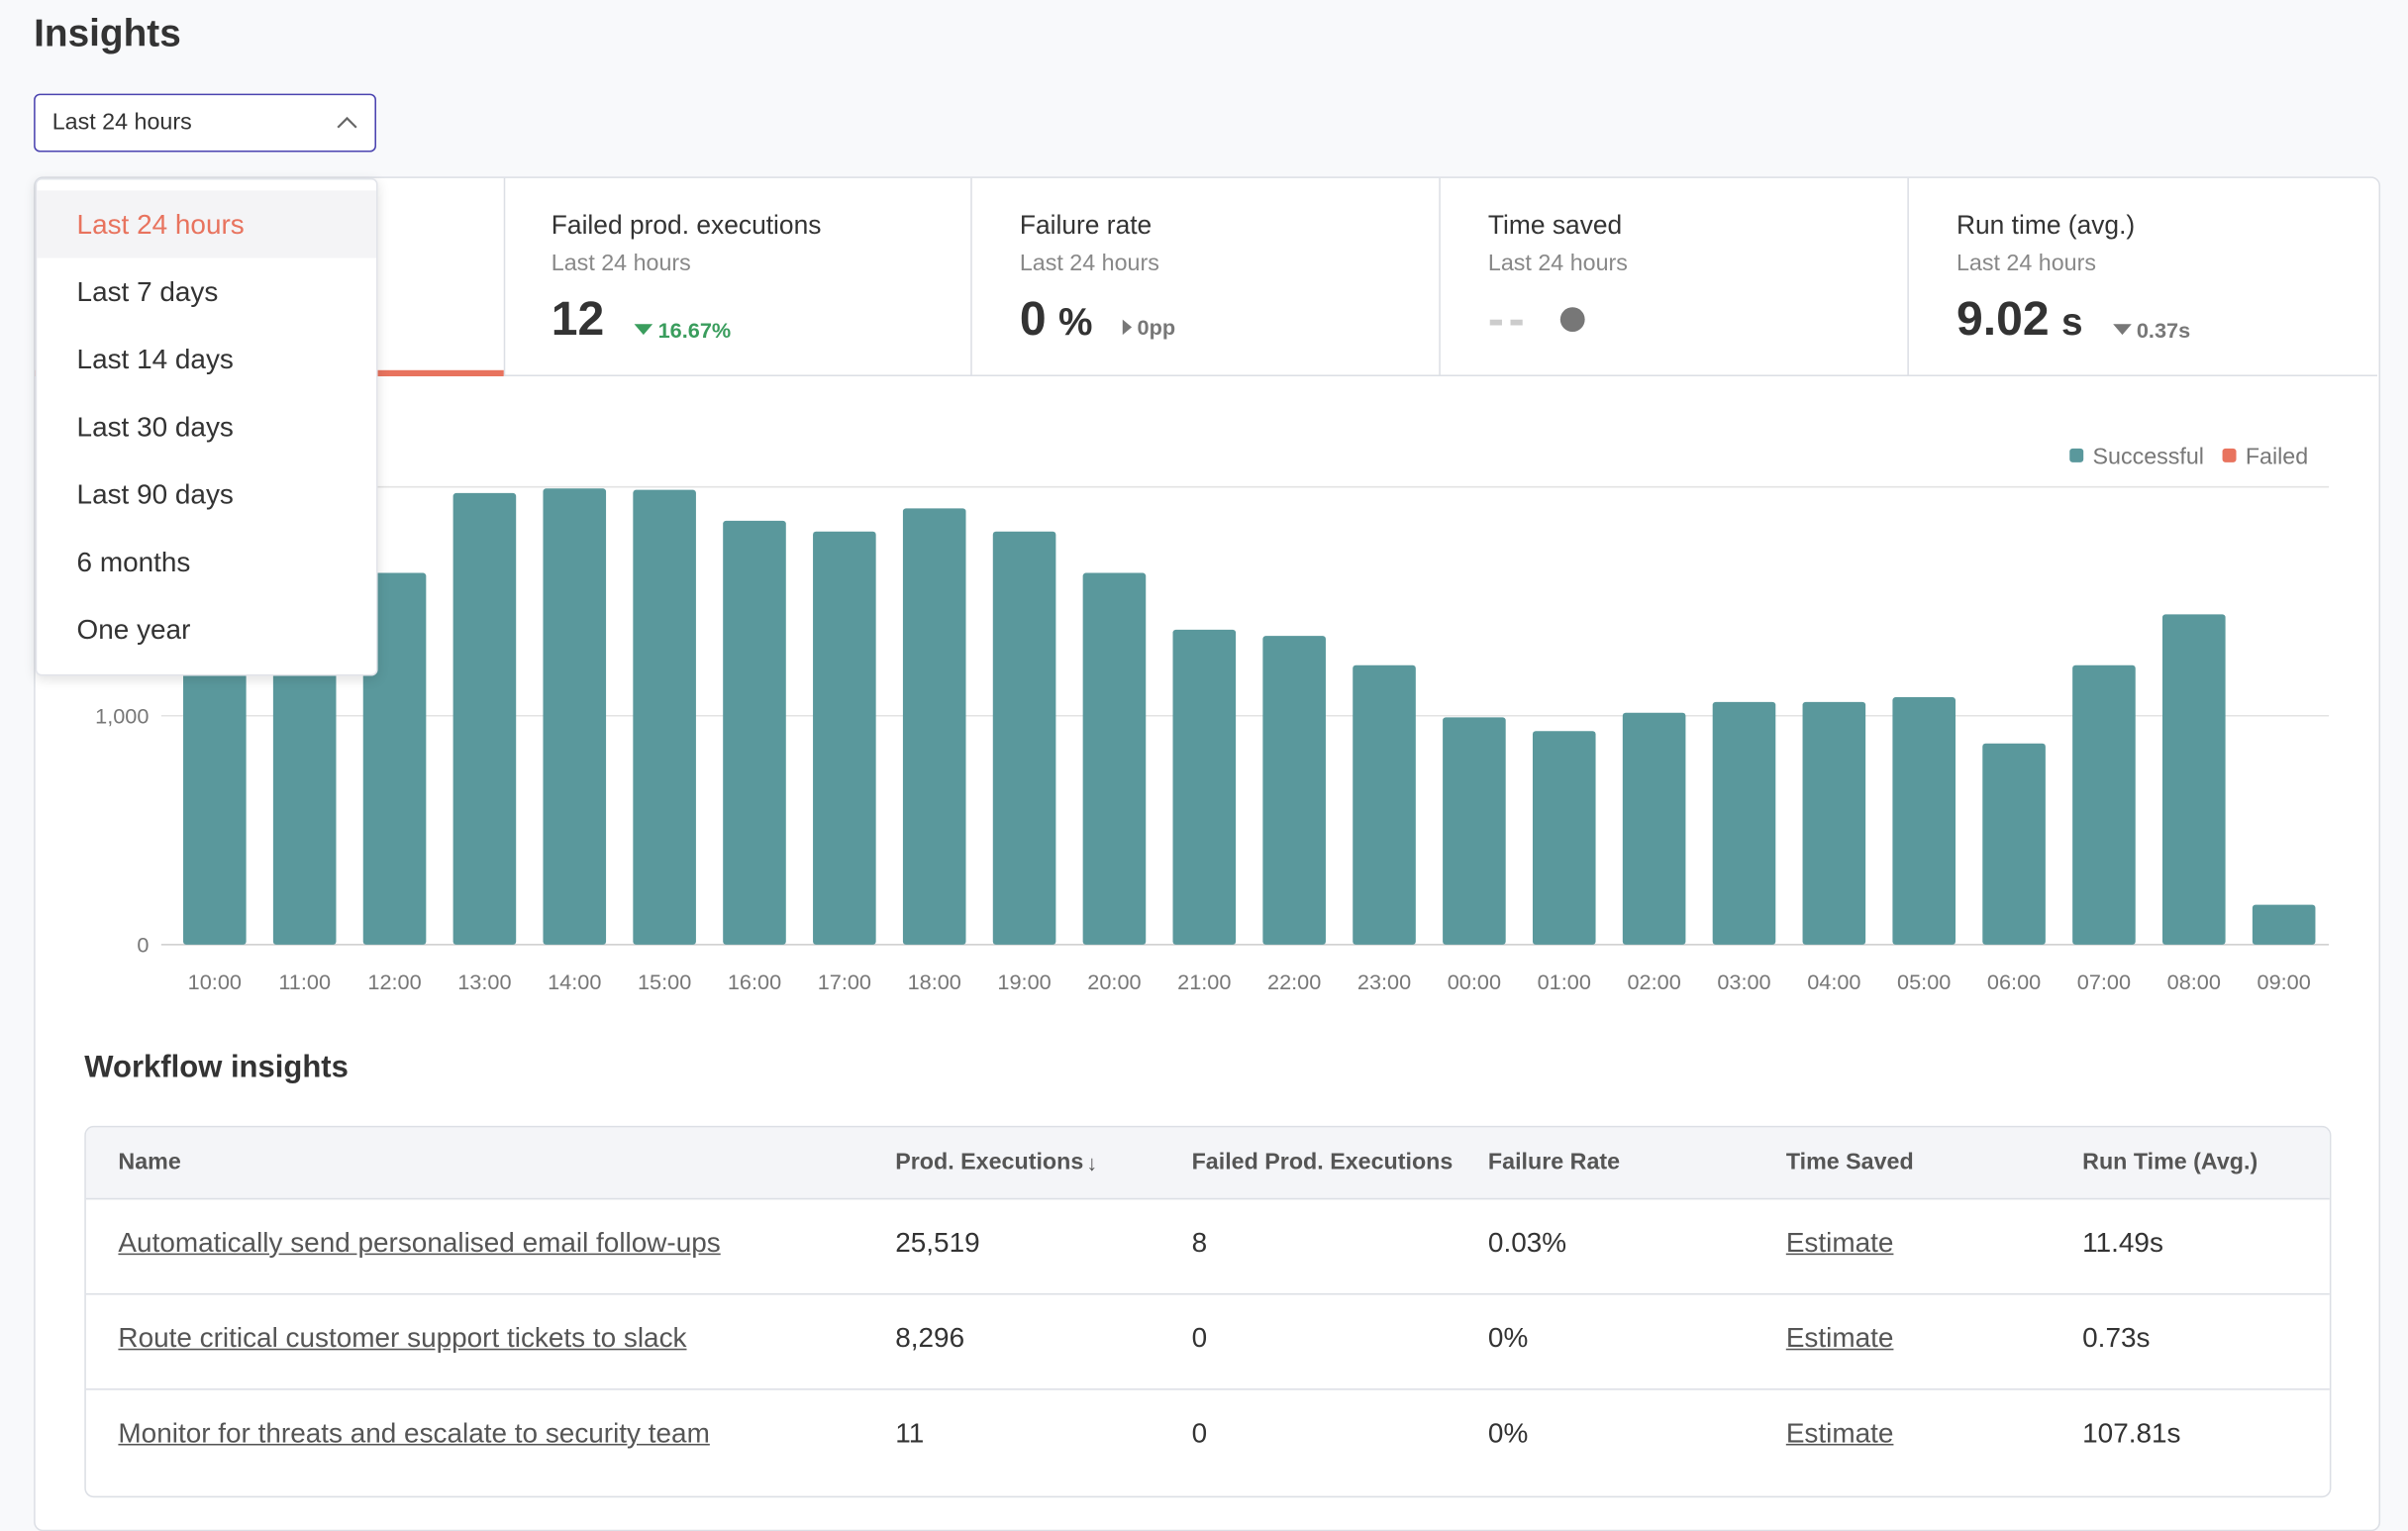 This screenshot has height=1531, width=2408. What do you see at coordinates (574, 982) in the screenshot?
I see `x-tick-label: 14:00` at bounding box center [574, 982].